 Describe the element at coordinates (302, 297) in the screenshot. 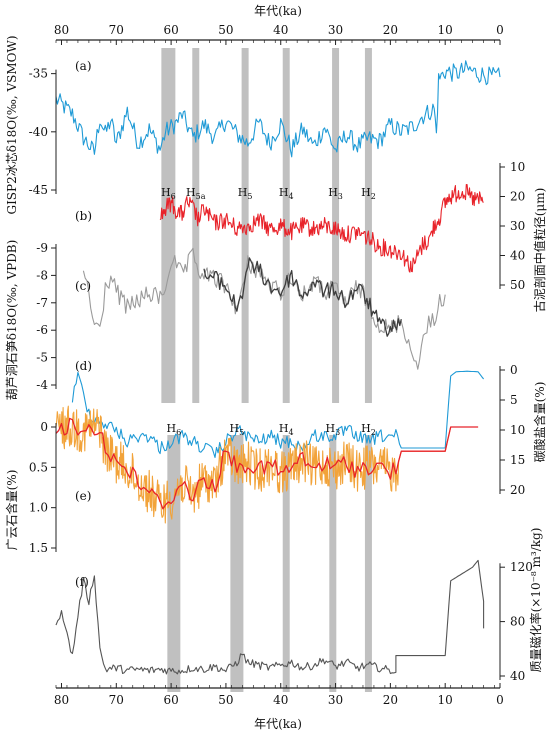

I see `curve-hulu-d18o-dark` at that location.